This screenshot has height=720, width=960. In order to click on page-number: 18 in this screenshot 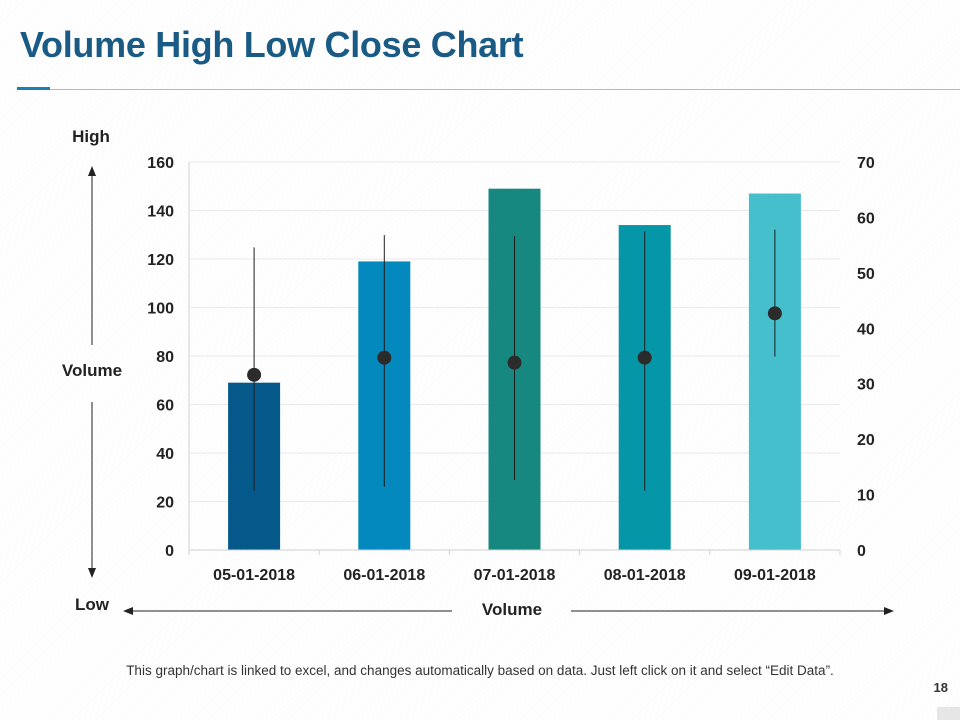, I will do `click(940, 687)`.